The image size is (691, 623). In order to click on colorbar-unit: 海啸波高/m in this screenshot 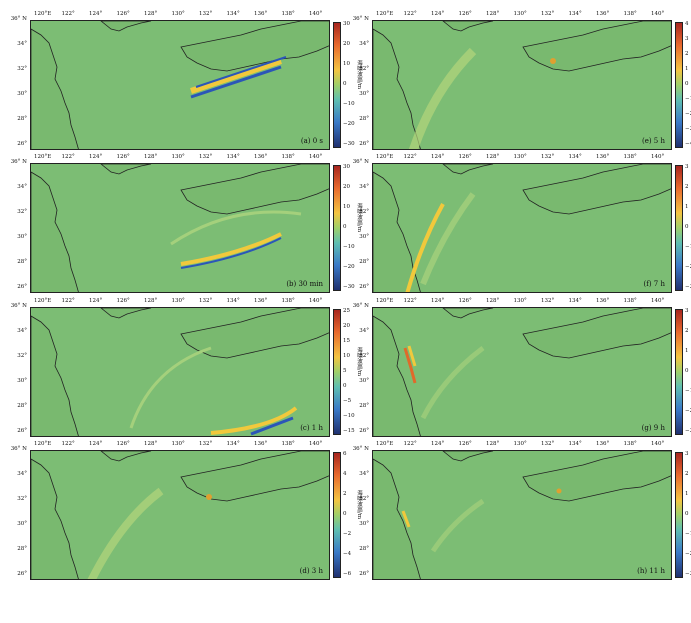, I will do `click(359, 75)`.